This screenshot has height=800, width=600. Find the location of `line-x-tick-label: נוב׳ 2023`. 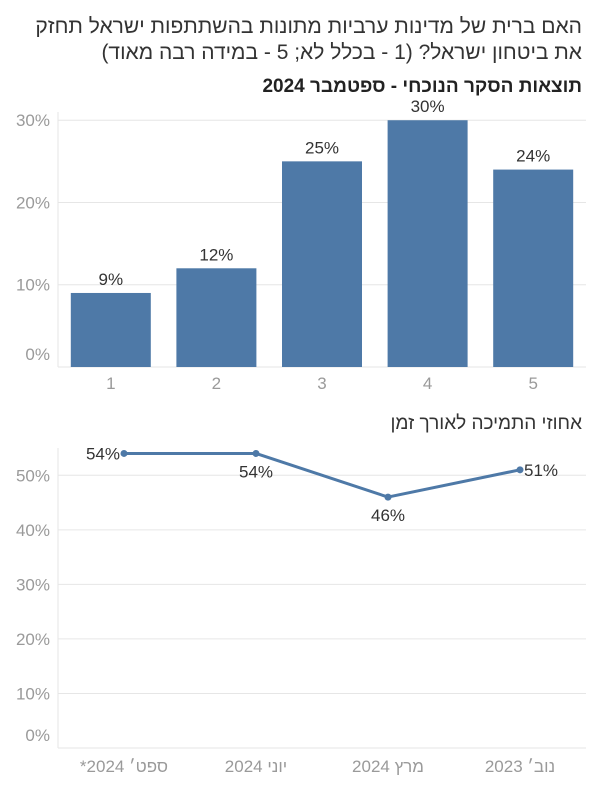

line-x-tick-label: נוב׳ 2023 is located at coordinates (520, 766).